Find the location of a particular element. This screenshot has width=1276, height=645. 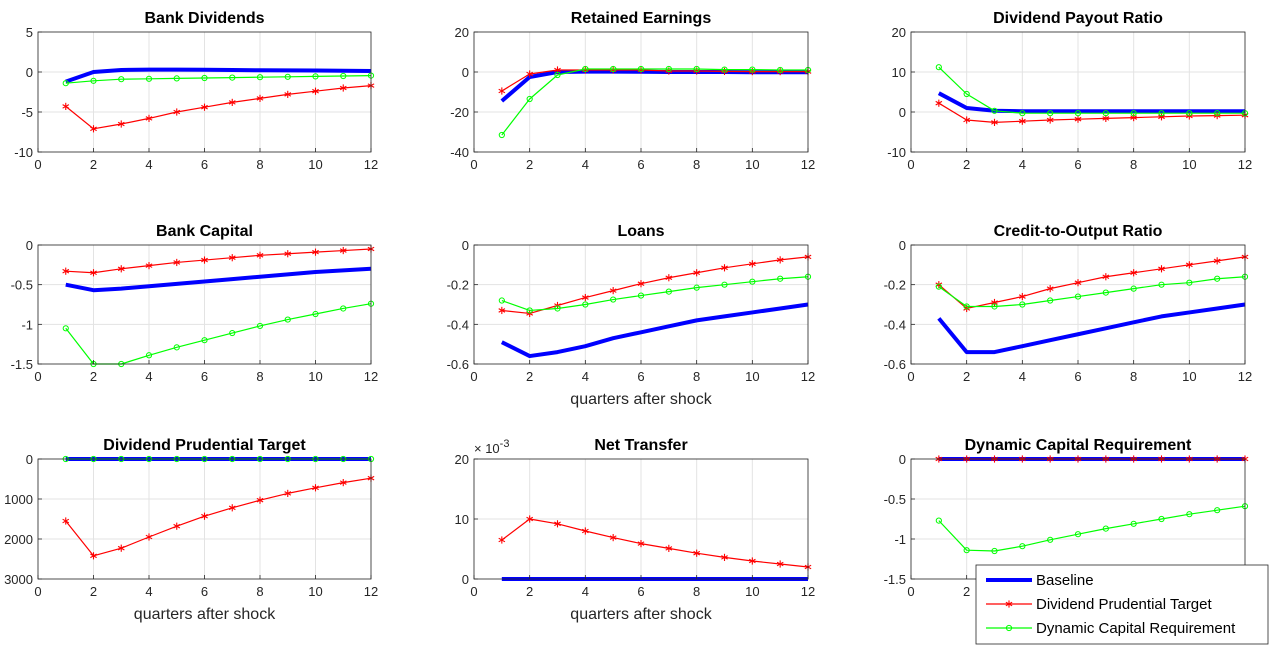

y-tick-label: 20 is located at coordinates (462, 32).